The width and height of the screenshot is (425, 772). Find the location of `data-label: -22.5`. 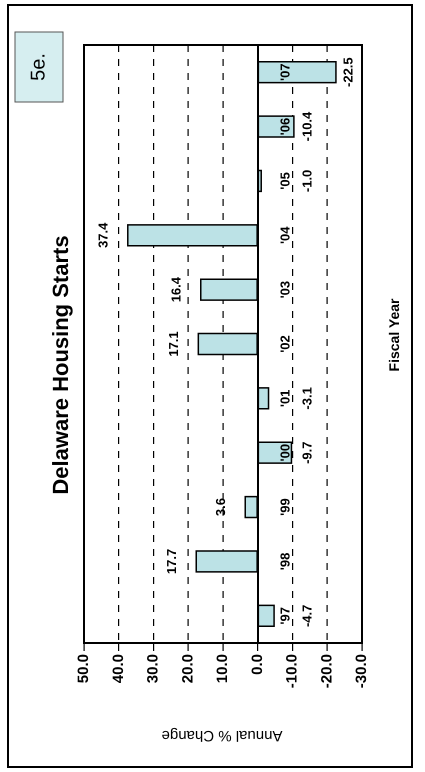

data-label: -22.5 is located at coordinates (348, 72).